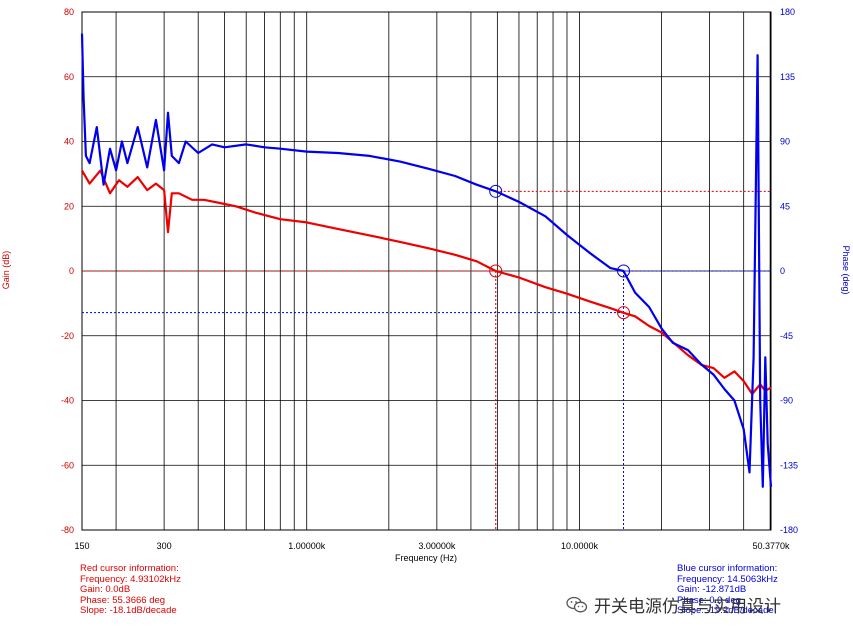  What do you see at coordinates (123, 600) in the screenshot?
I see `red-cursor-phase: Phase: 55.3666 deg` at bounding box center [123, 600].